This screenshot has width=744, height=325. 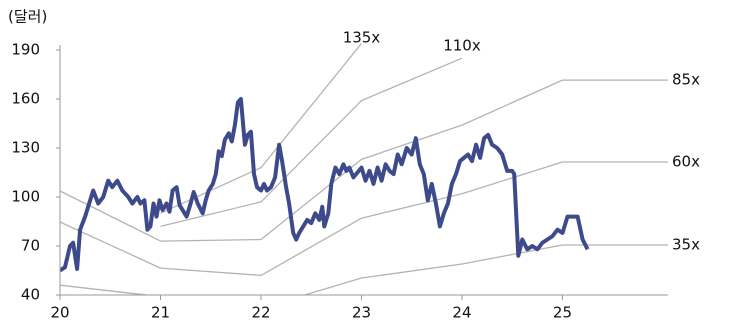 I want to click on x-tick-label: 23, so click(x=361, y=313).